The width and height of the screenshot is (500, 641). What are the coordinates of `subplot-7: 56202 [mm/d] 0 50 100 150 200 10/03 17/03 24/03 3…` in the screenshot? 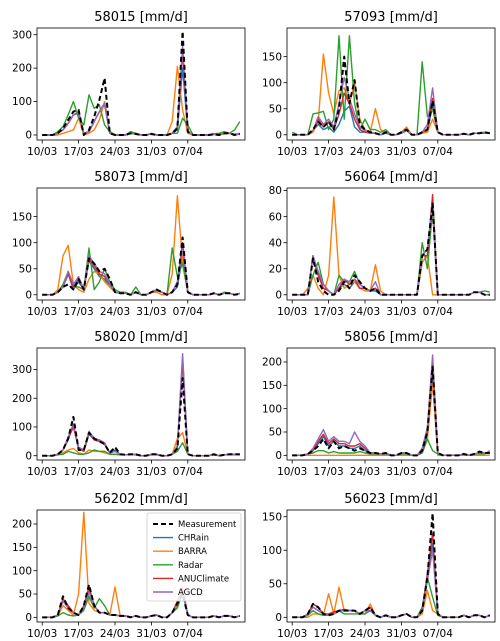 It's located at (129, 566).